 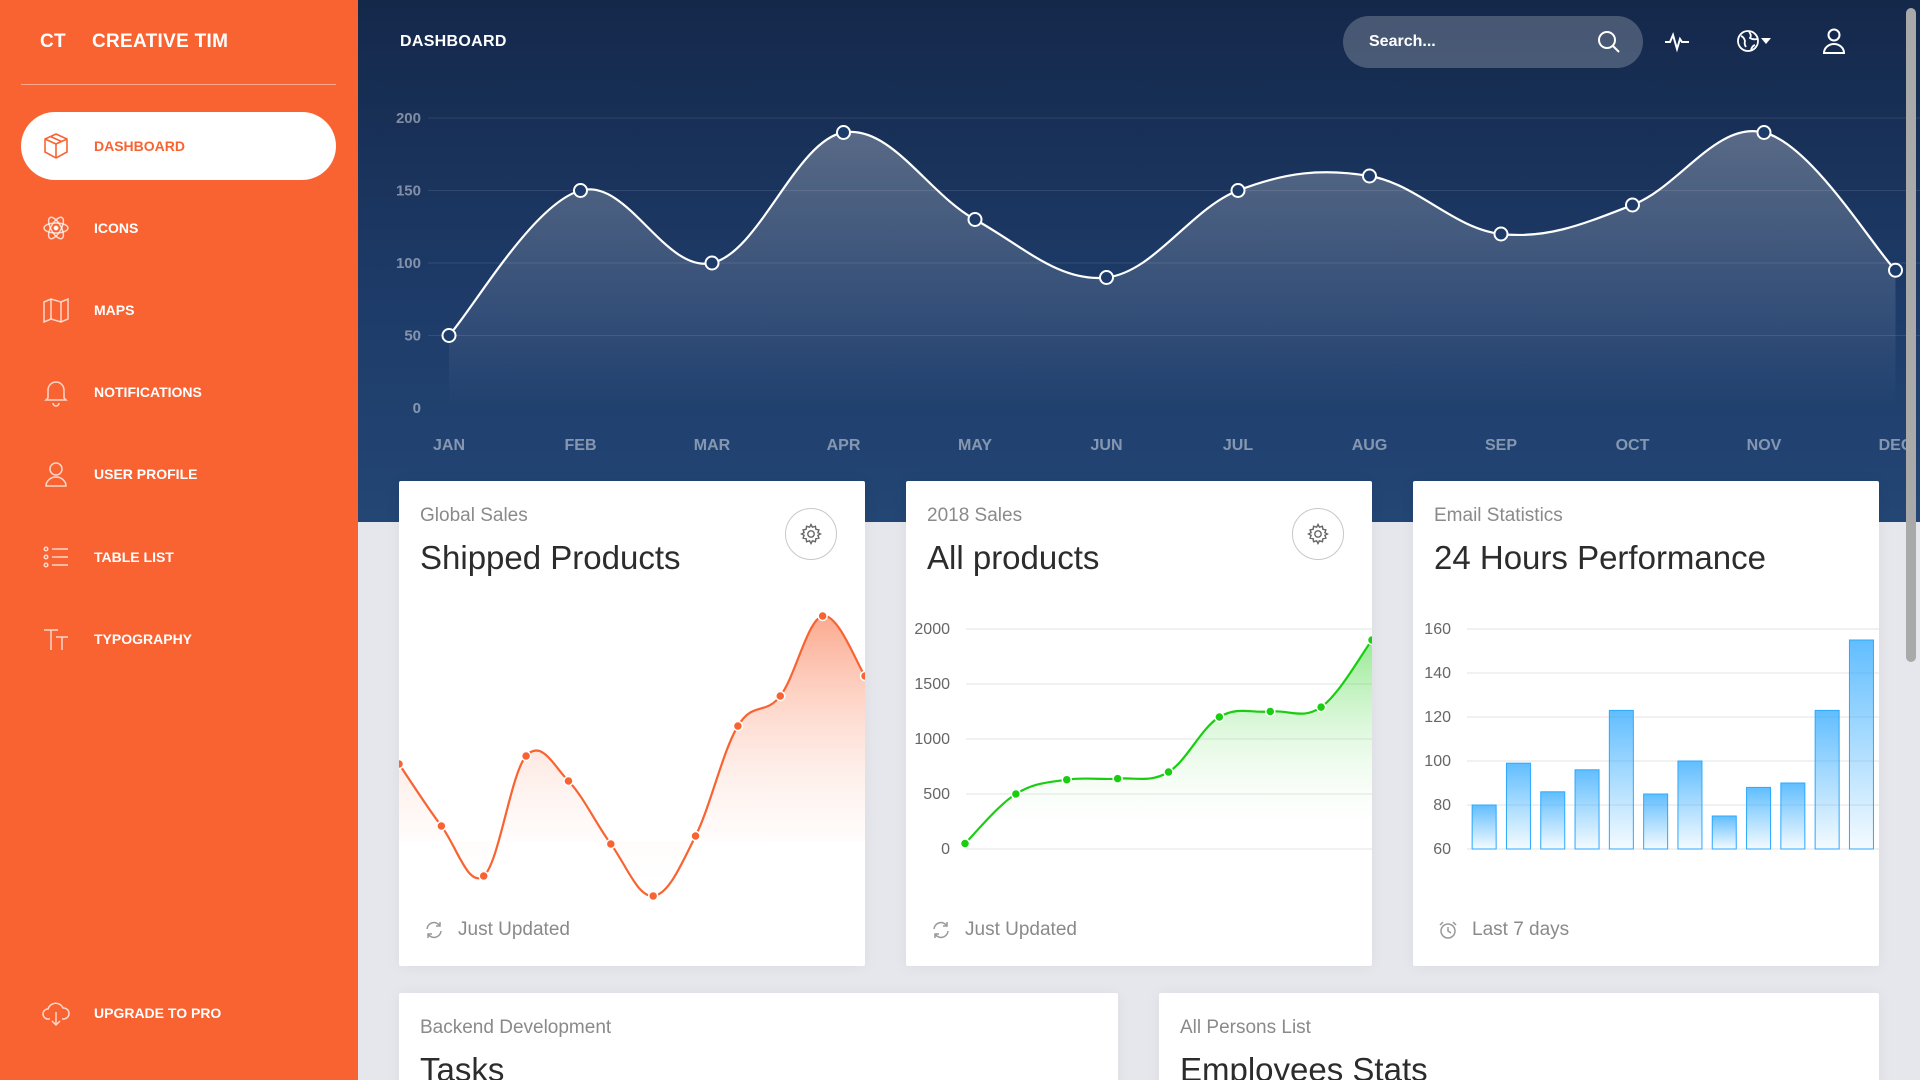 What do you see at coordinates (56, 639) in the screenshot?
I see `text-icon` at bounding box center [56, 639].